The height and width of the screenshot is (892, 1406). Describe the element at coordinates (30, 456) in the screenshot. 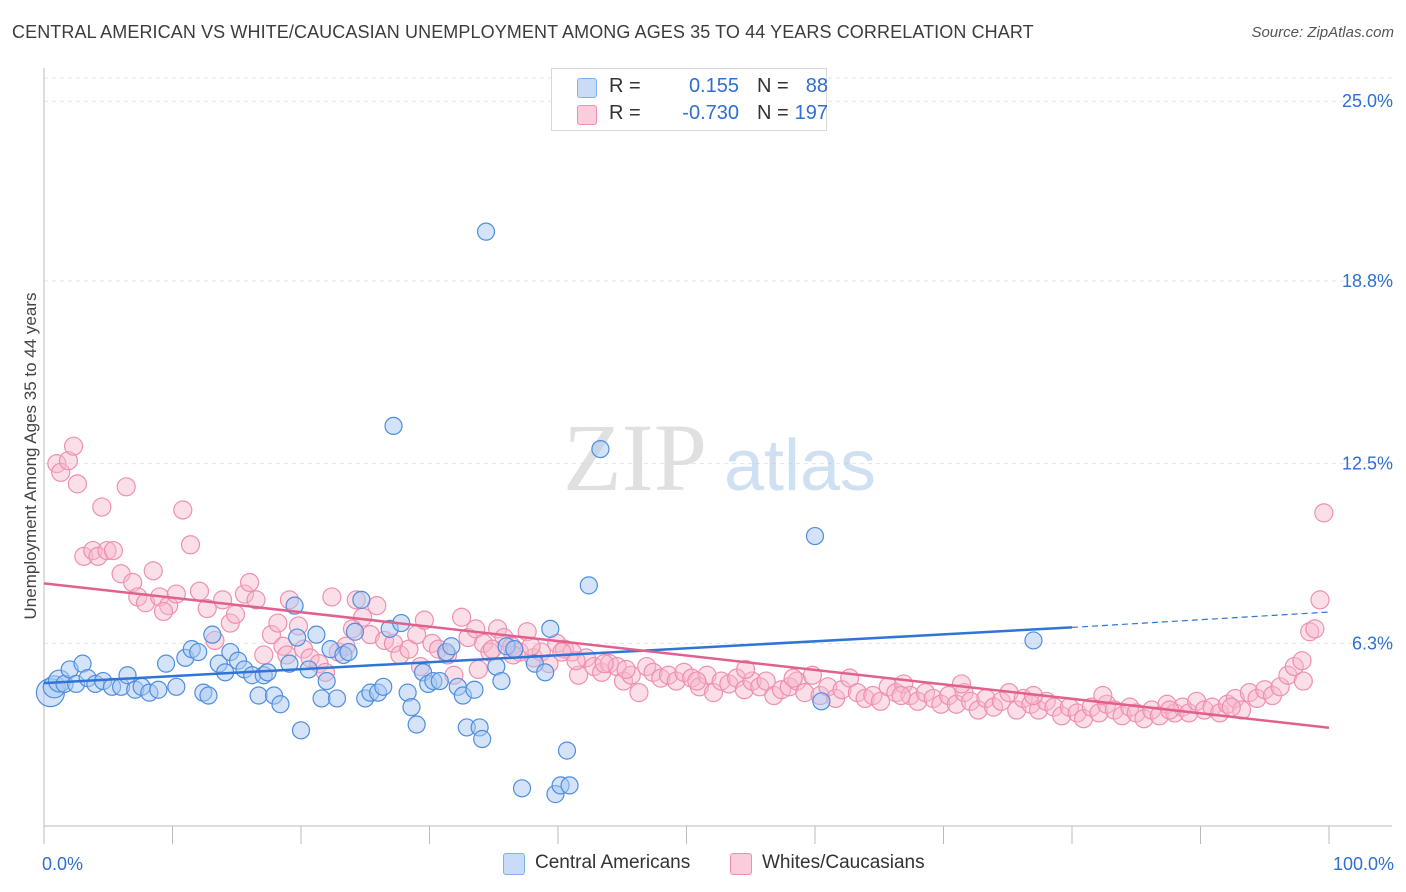

I see `y-axis-label: Unemployment Among Ages 35 to 44 years` at that location.